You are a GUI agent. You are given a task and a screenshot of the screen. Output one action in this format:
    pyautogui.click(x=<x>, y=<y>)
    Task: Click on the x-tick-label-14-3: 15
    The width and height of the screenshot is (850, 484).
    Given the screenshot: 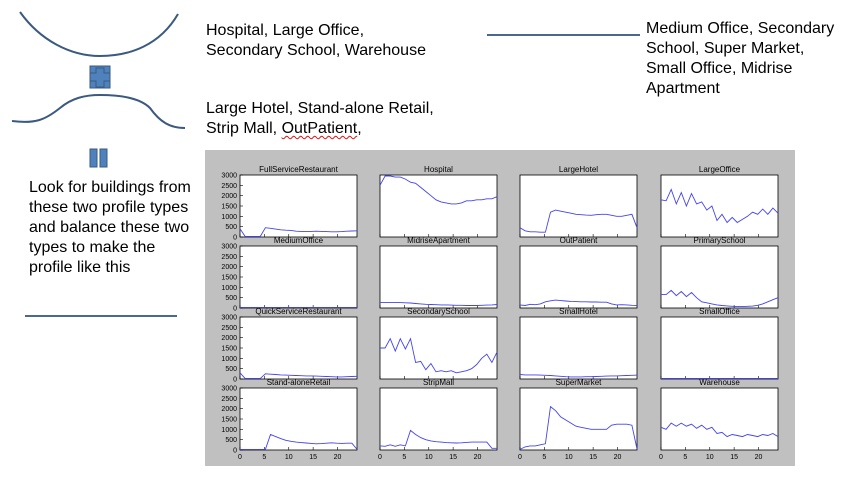 What is the action you would take?
    pyautogui.click(x=593, y=457)
    